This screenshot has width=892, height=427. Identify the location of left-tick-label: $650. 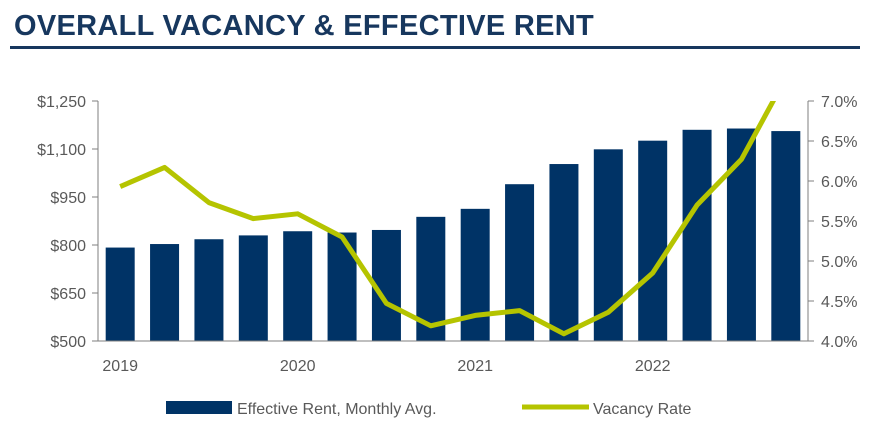
(68, 294).